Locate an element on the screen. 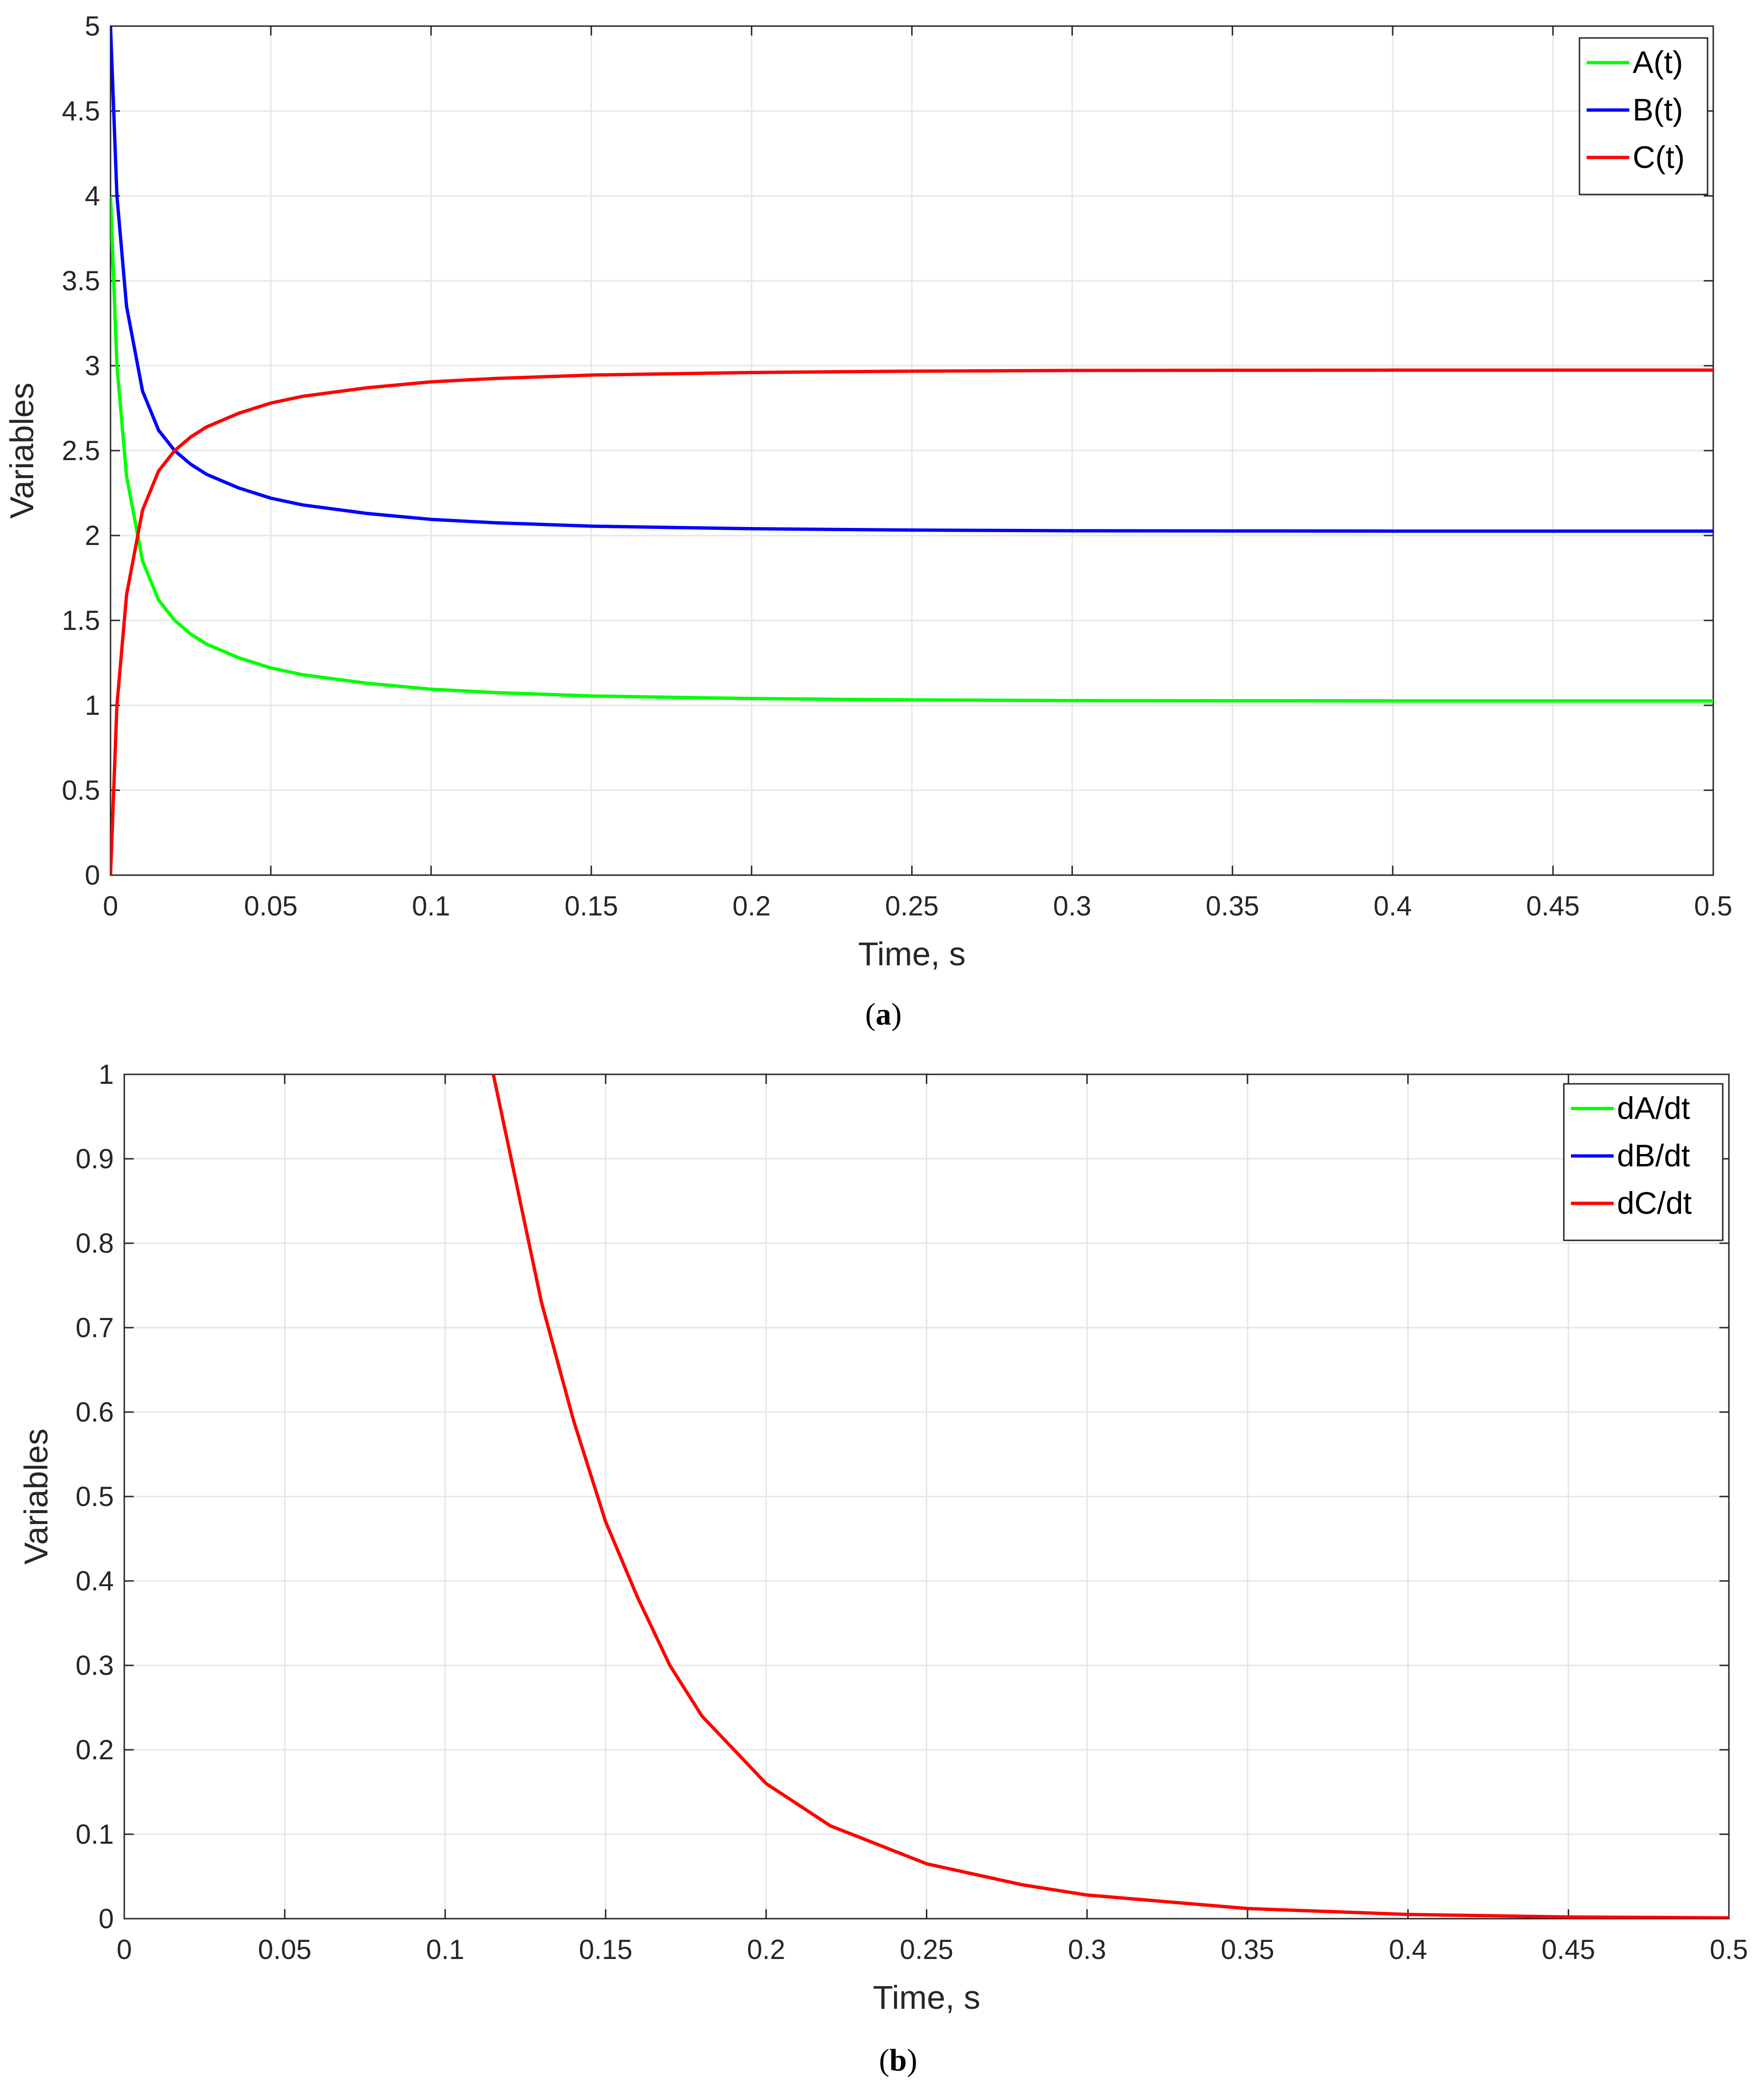  y-tick-label: 0.7 is located at coordinates (94, 1327).